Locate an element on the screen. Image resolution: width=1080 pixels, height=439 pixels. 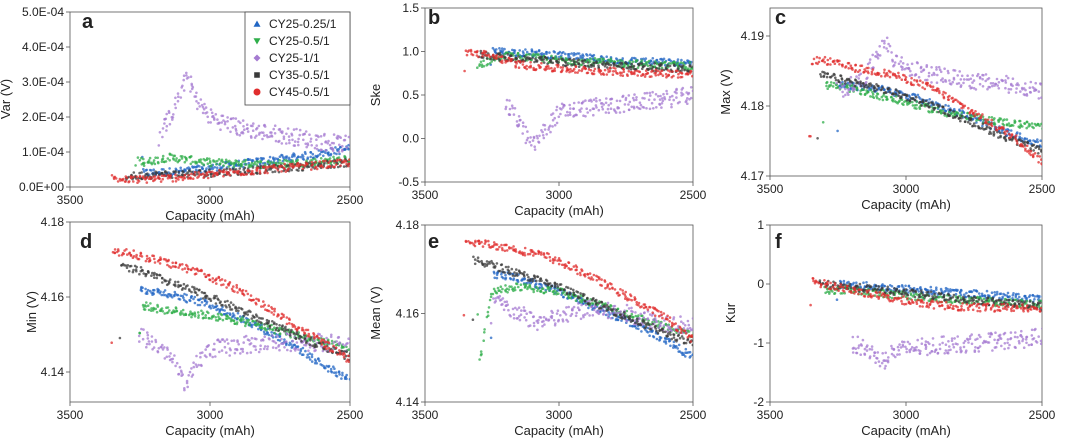
y-tick-label: 4.18 is located at coordinates (408, 225).